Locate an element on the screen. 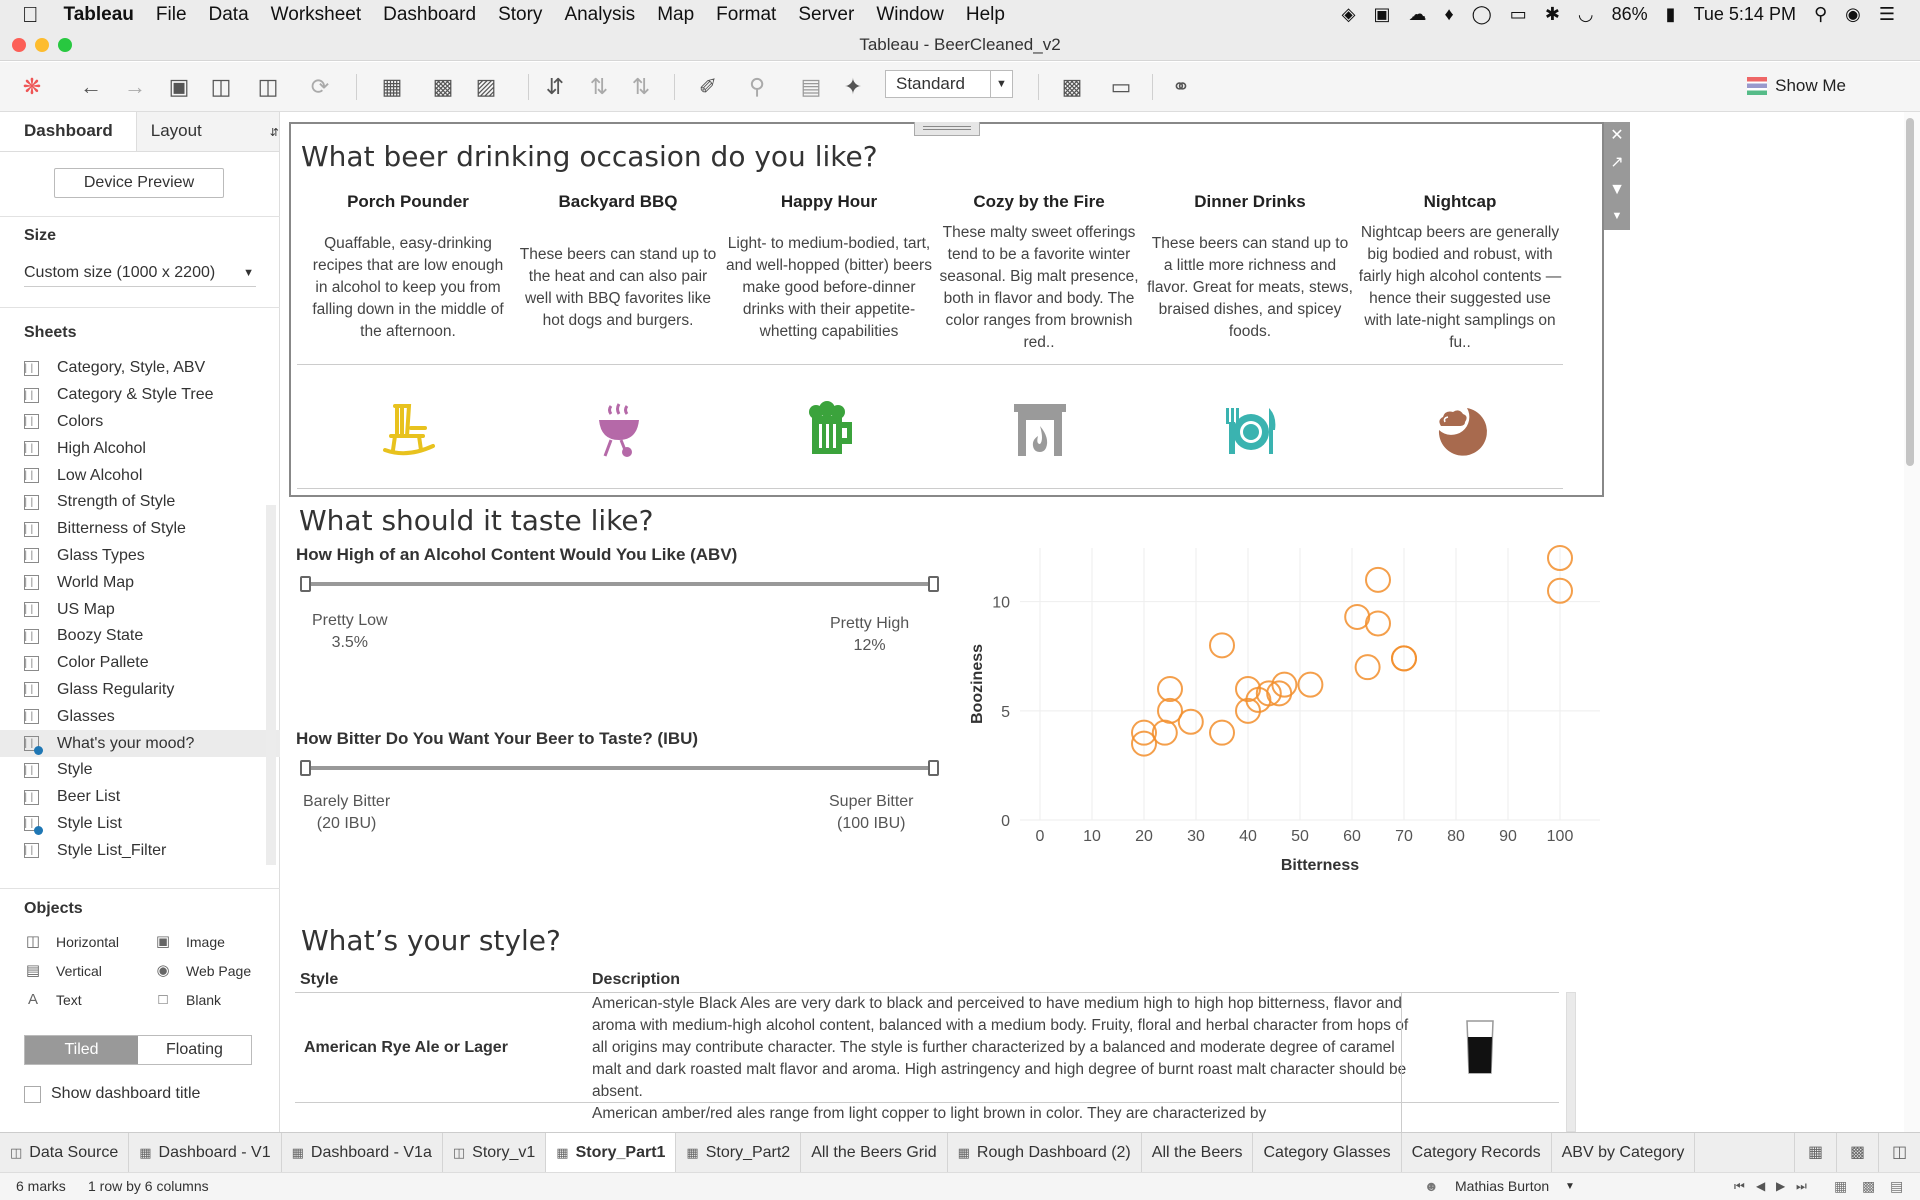  grill-icon is located at coordinates (619, 430).